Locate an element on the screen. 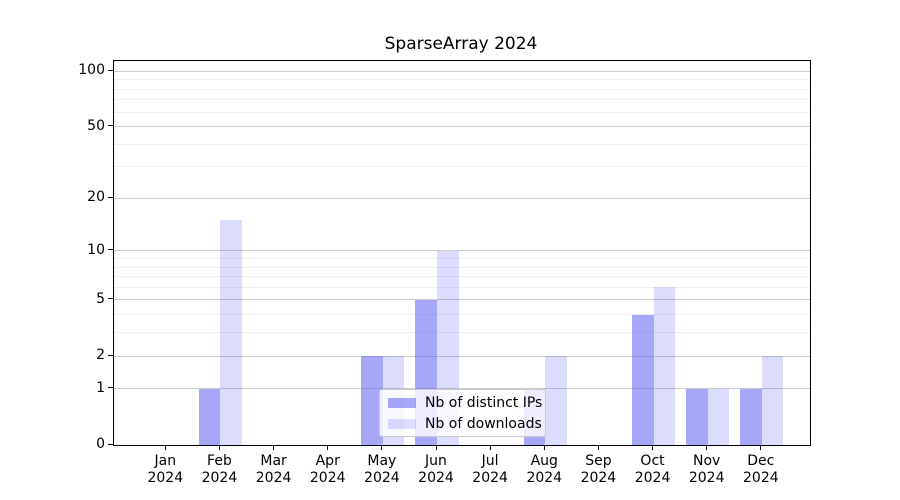 The image size is (900, 500). y-tick-label: 50 is located at coordinates (96, 125).